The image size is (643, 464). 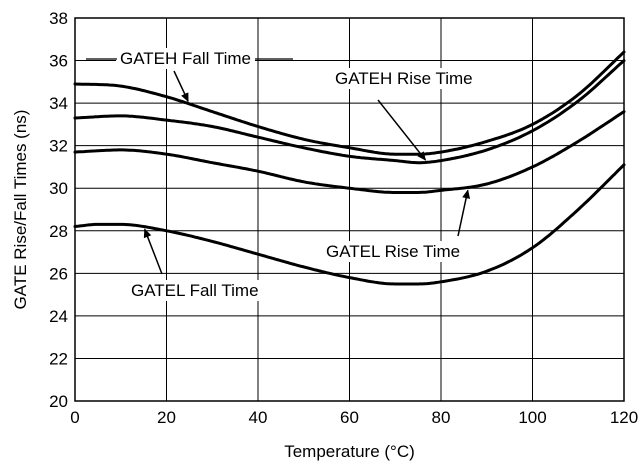 What do you see at coordinates (58, 231) in the screenshot?
I see `y-tick-label: 28` at bounding box center [58, 231].